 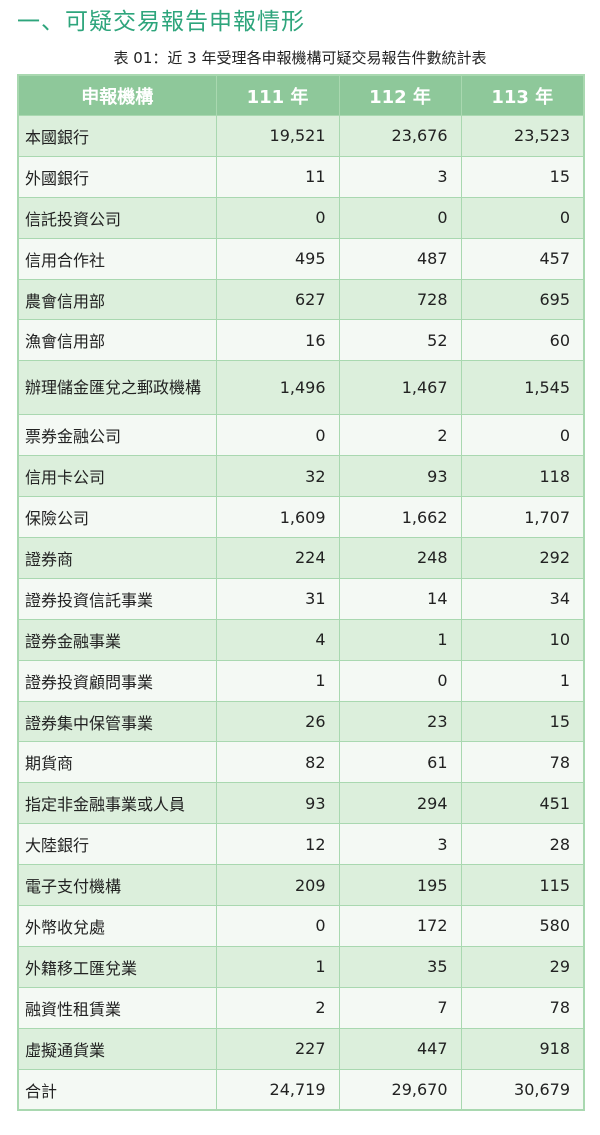 What do you see at coordinates (277, 388) in the screenshot?
I see `count-cell: 1,496` at bounding box center [277, 388].